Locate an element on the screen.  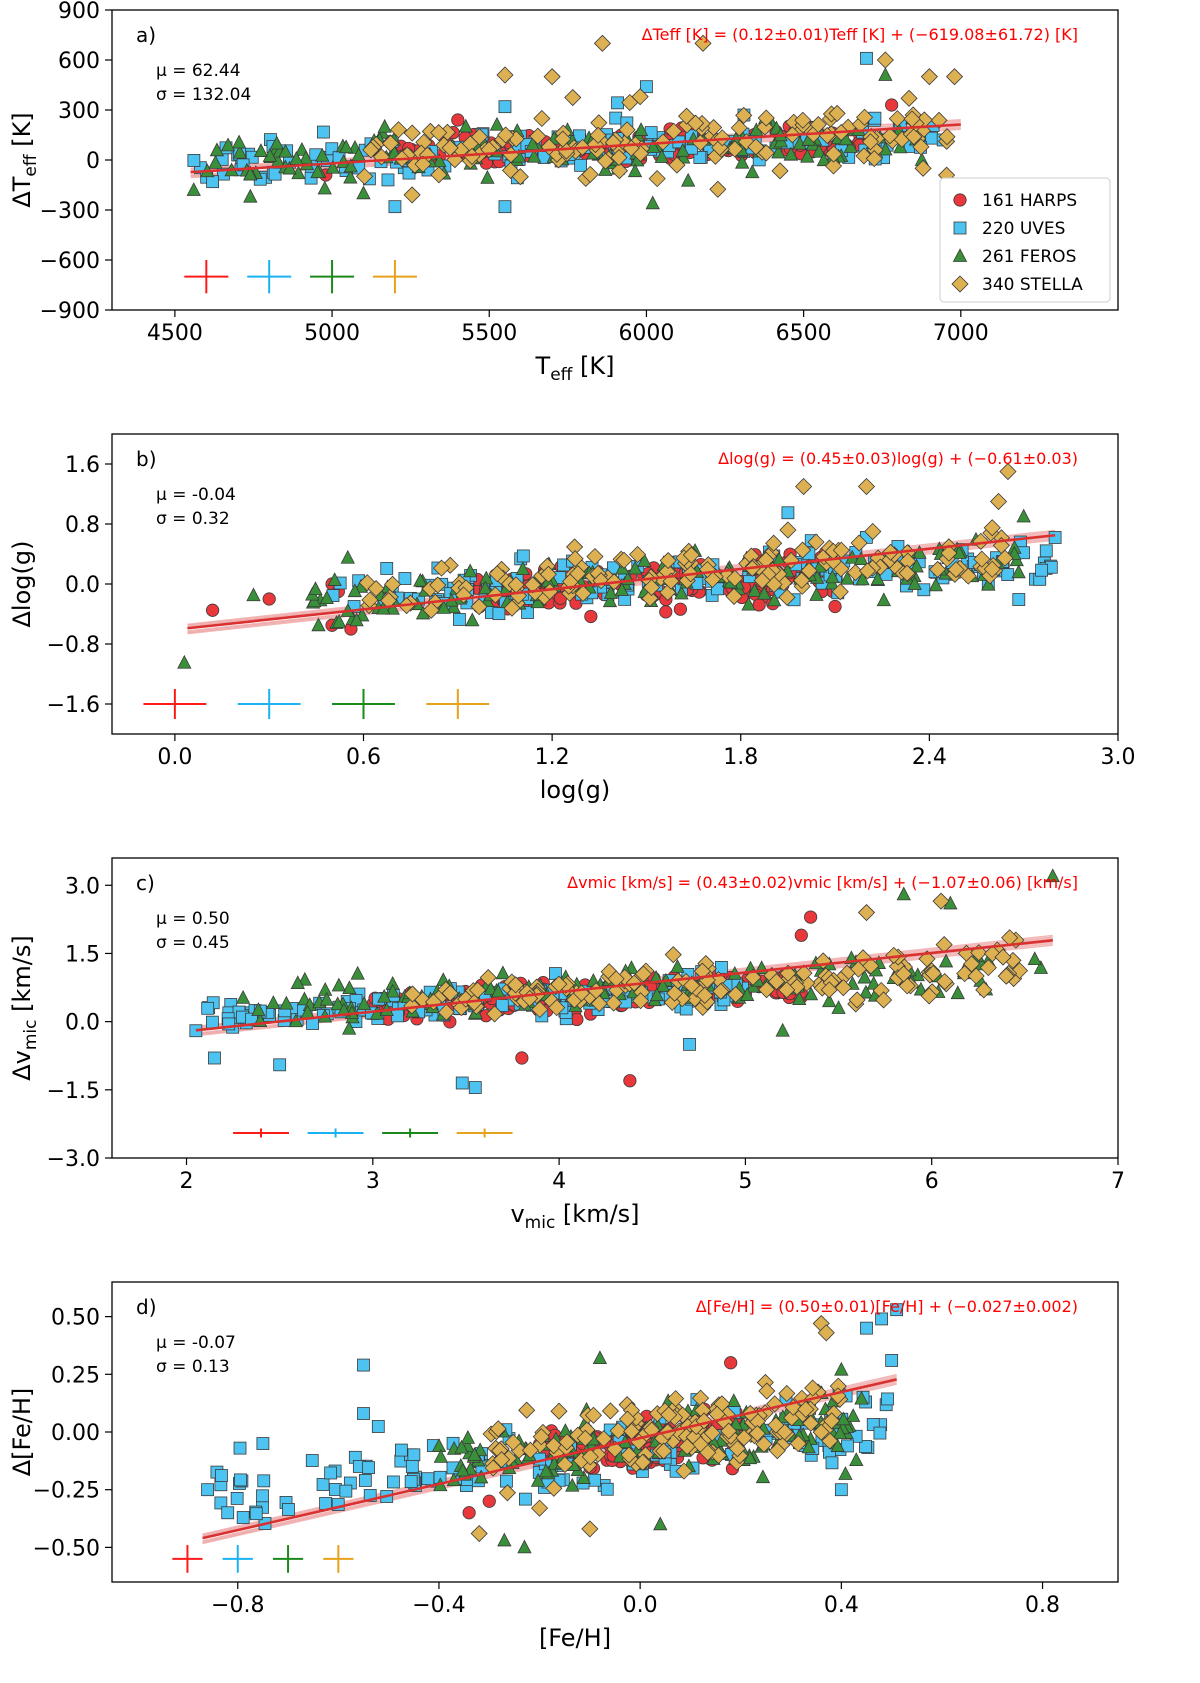
x-tick-label: 6000 is located at coordinates (646, 333).